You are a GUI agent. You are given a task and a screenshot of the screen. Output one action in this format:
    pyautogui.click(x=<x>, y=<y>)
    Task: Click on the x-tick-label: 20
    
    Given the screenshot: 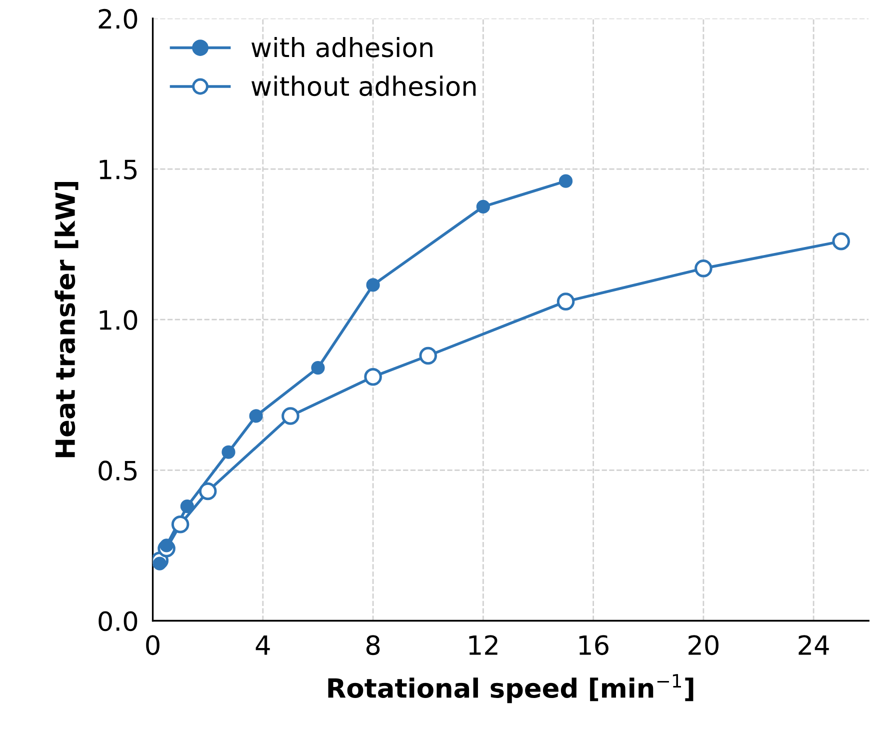 What is the action you would take?
    pyautogui.click(x=703, y=645)
    